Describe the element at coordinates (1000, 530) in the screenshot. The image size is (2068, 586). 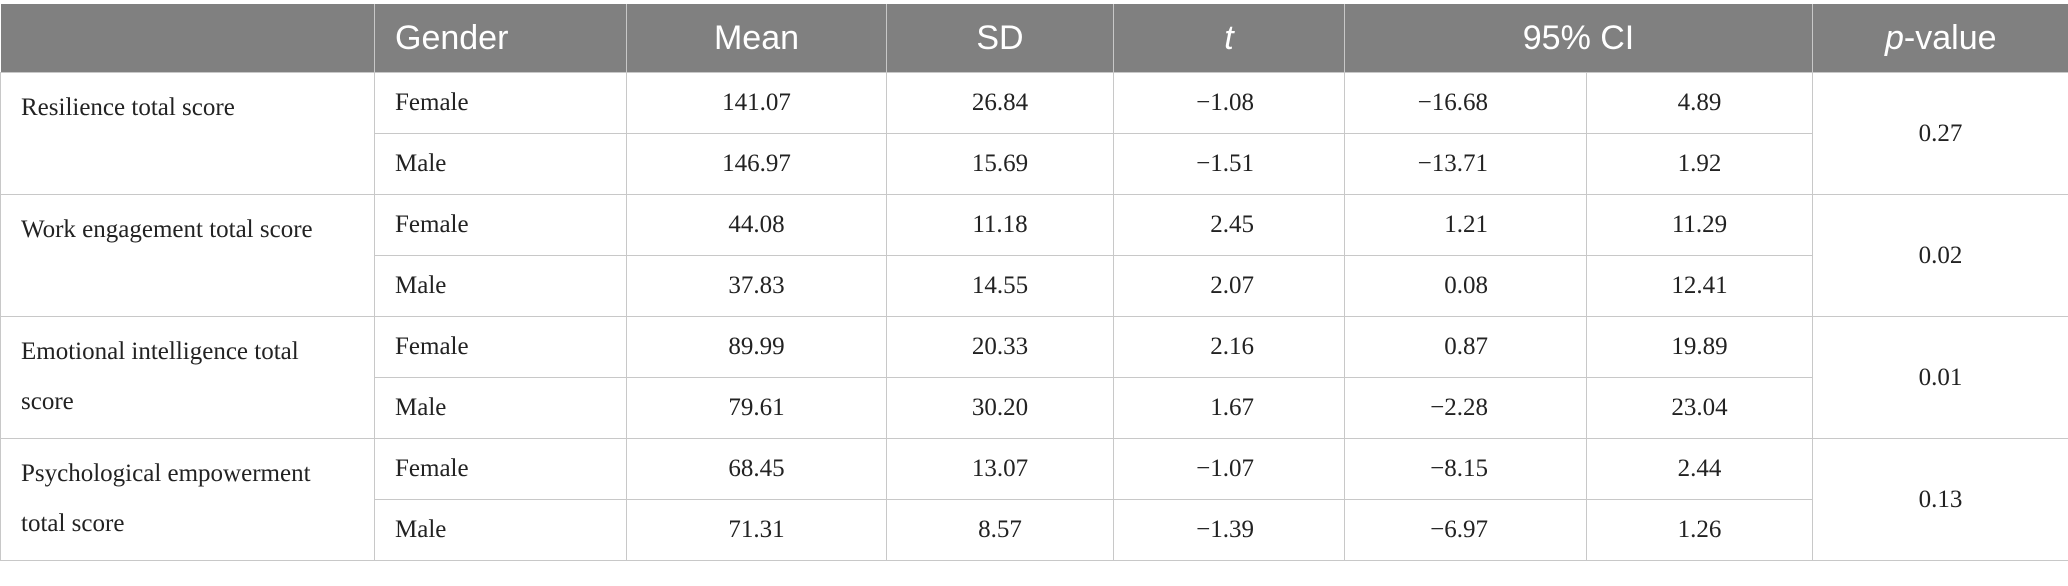
I see `sd-cell: 8.57` at that location.